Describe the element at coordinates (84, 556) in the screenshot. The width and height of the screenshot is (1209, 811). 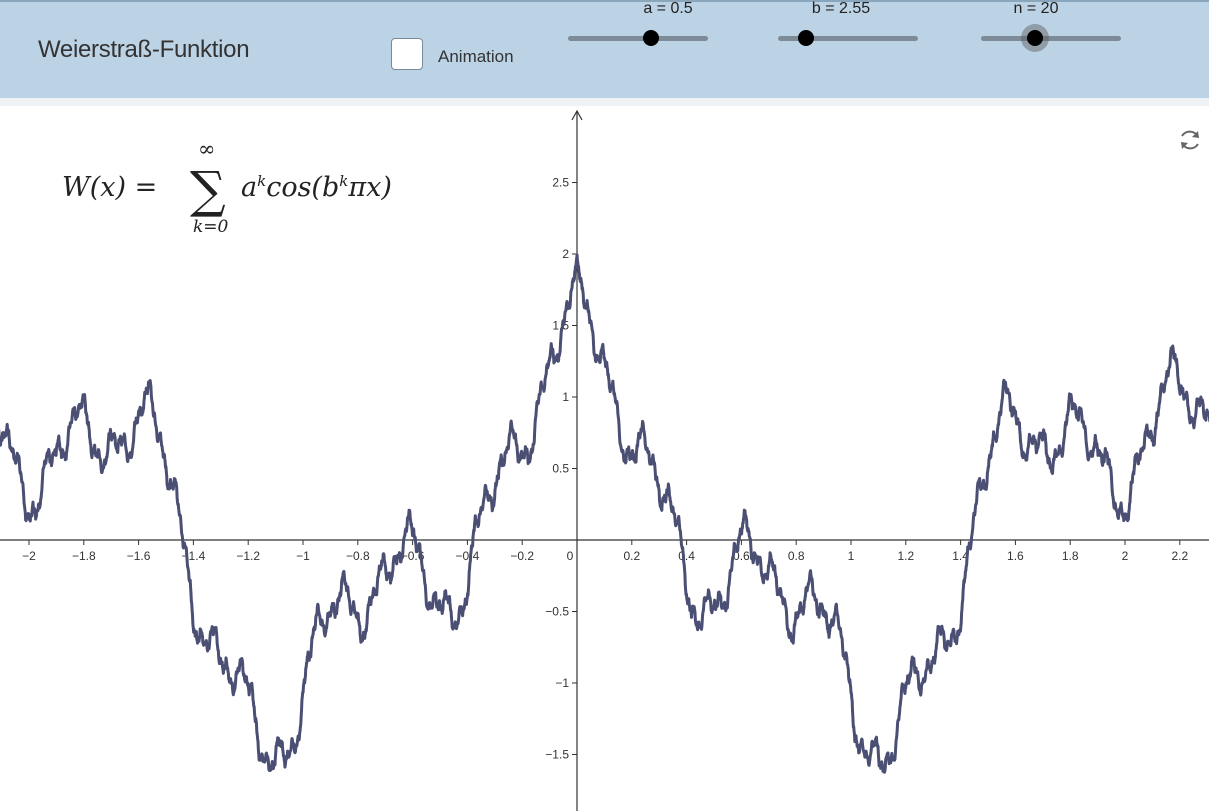
I see `x-tick-label: −1.8` at that location.